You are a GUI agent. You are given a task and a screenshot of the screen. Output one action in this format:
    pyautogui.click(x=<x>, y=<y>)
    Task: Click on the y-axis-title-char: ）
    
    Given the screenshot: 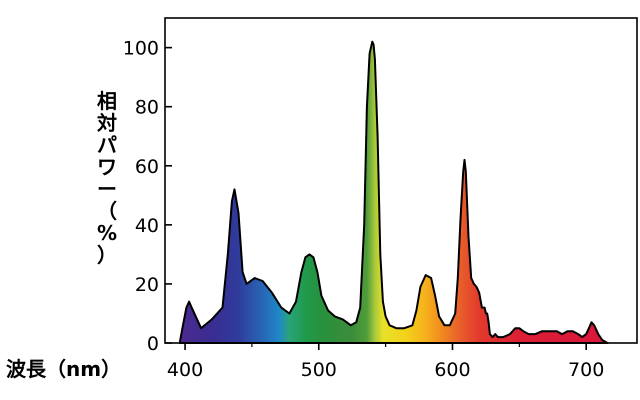 What is the action you would take?
    pyautogui.click(x=107, y=255)
    